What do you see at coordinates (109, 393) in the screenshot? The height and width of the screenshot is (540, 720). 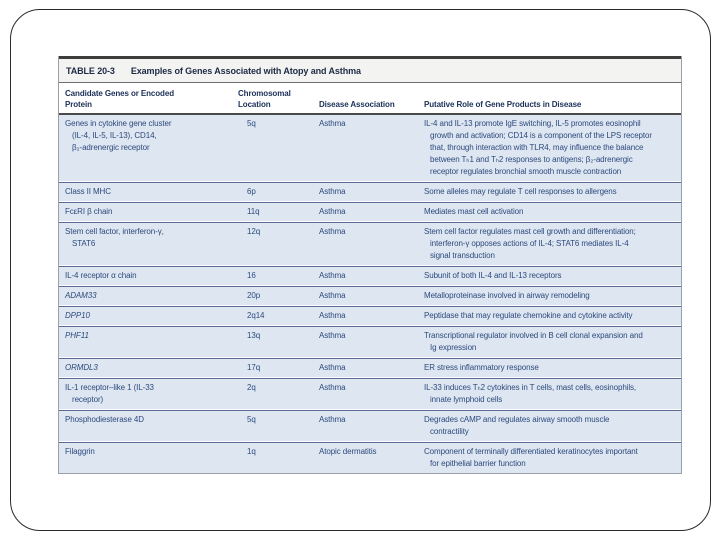 I see `gene-cell: IL-1 receptor–like 1 (IL-33 receptor)` at bounding box center [109, 393].